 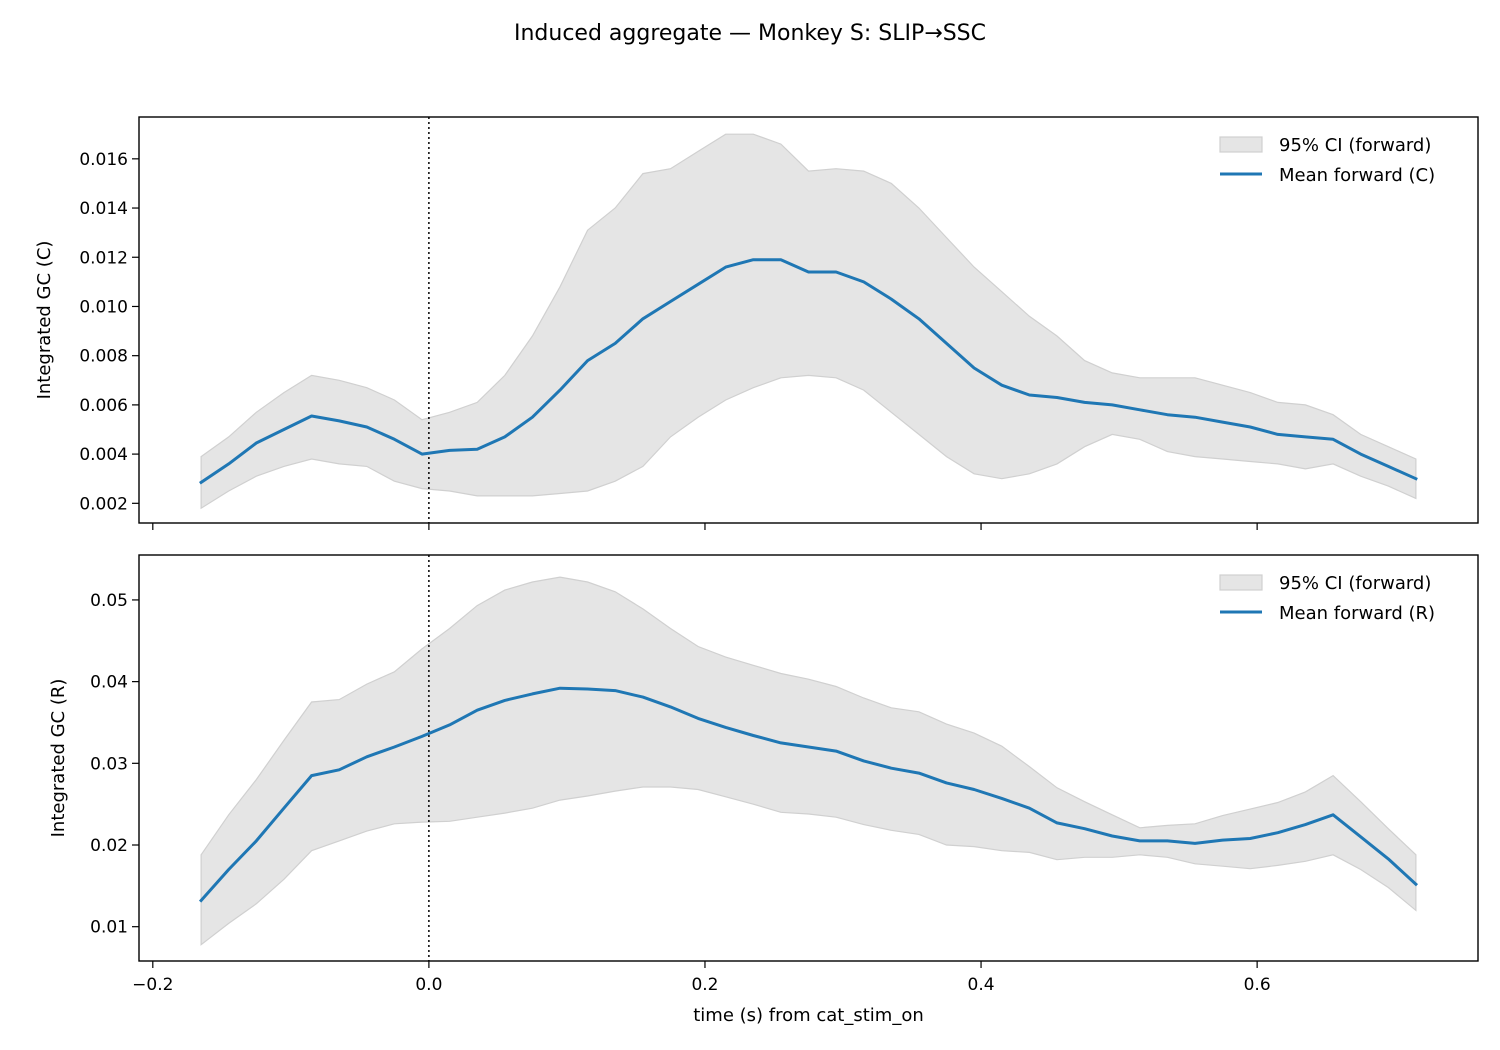 I want to click on x-tick-label: −0.2, so click(x=152, y=985).